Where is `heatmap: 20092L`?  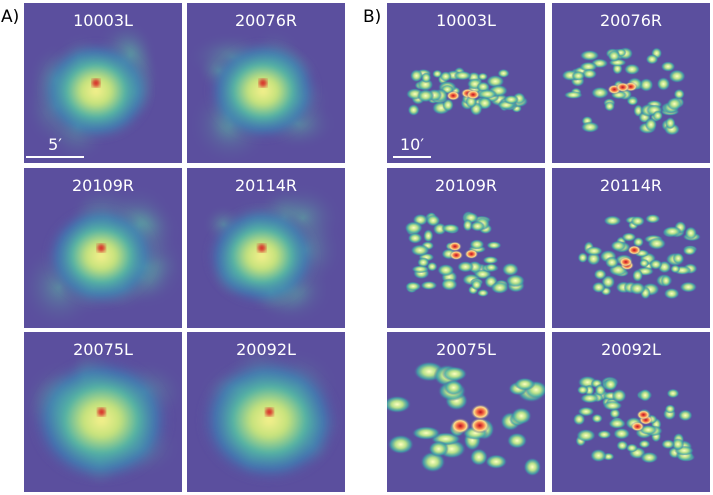 heatmap: 20092L is located at coordinates (631, 412).